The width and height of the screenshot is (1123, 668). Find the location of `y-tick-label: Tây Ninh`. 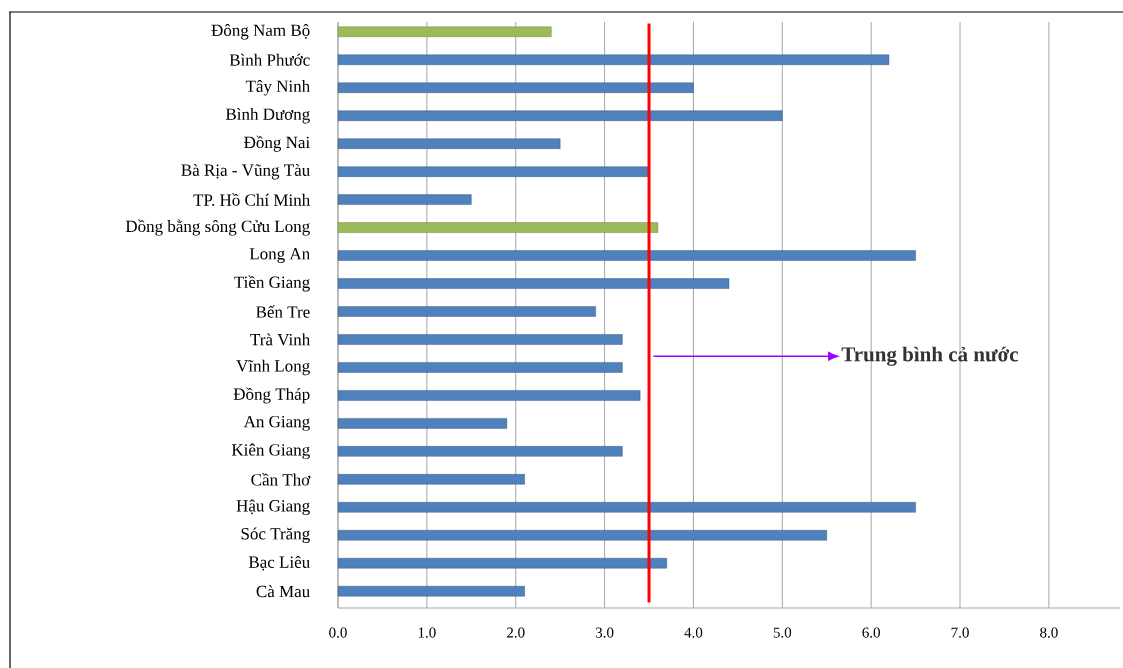

y-tick-label: Tây Ninh is located at coordinates (277, 87).